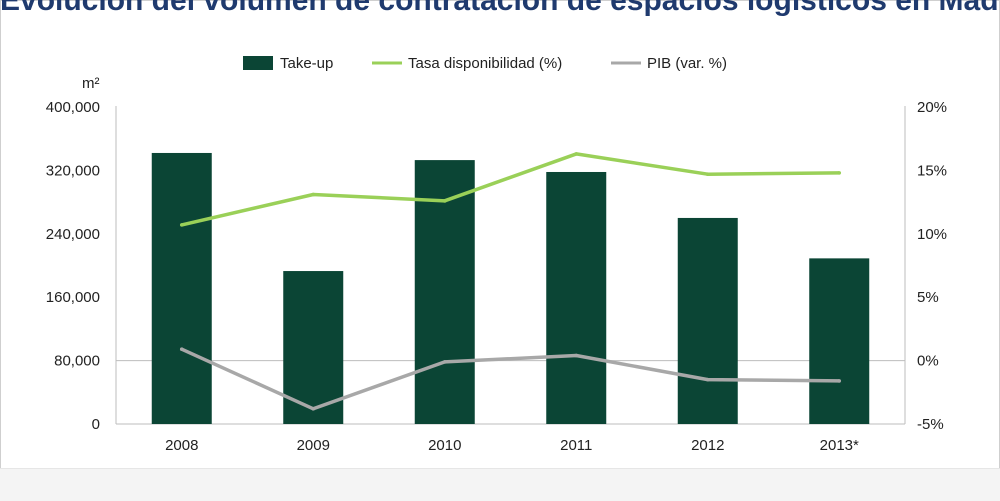  I want to click on y2-tick-label: 10%, so click(932, 234).